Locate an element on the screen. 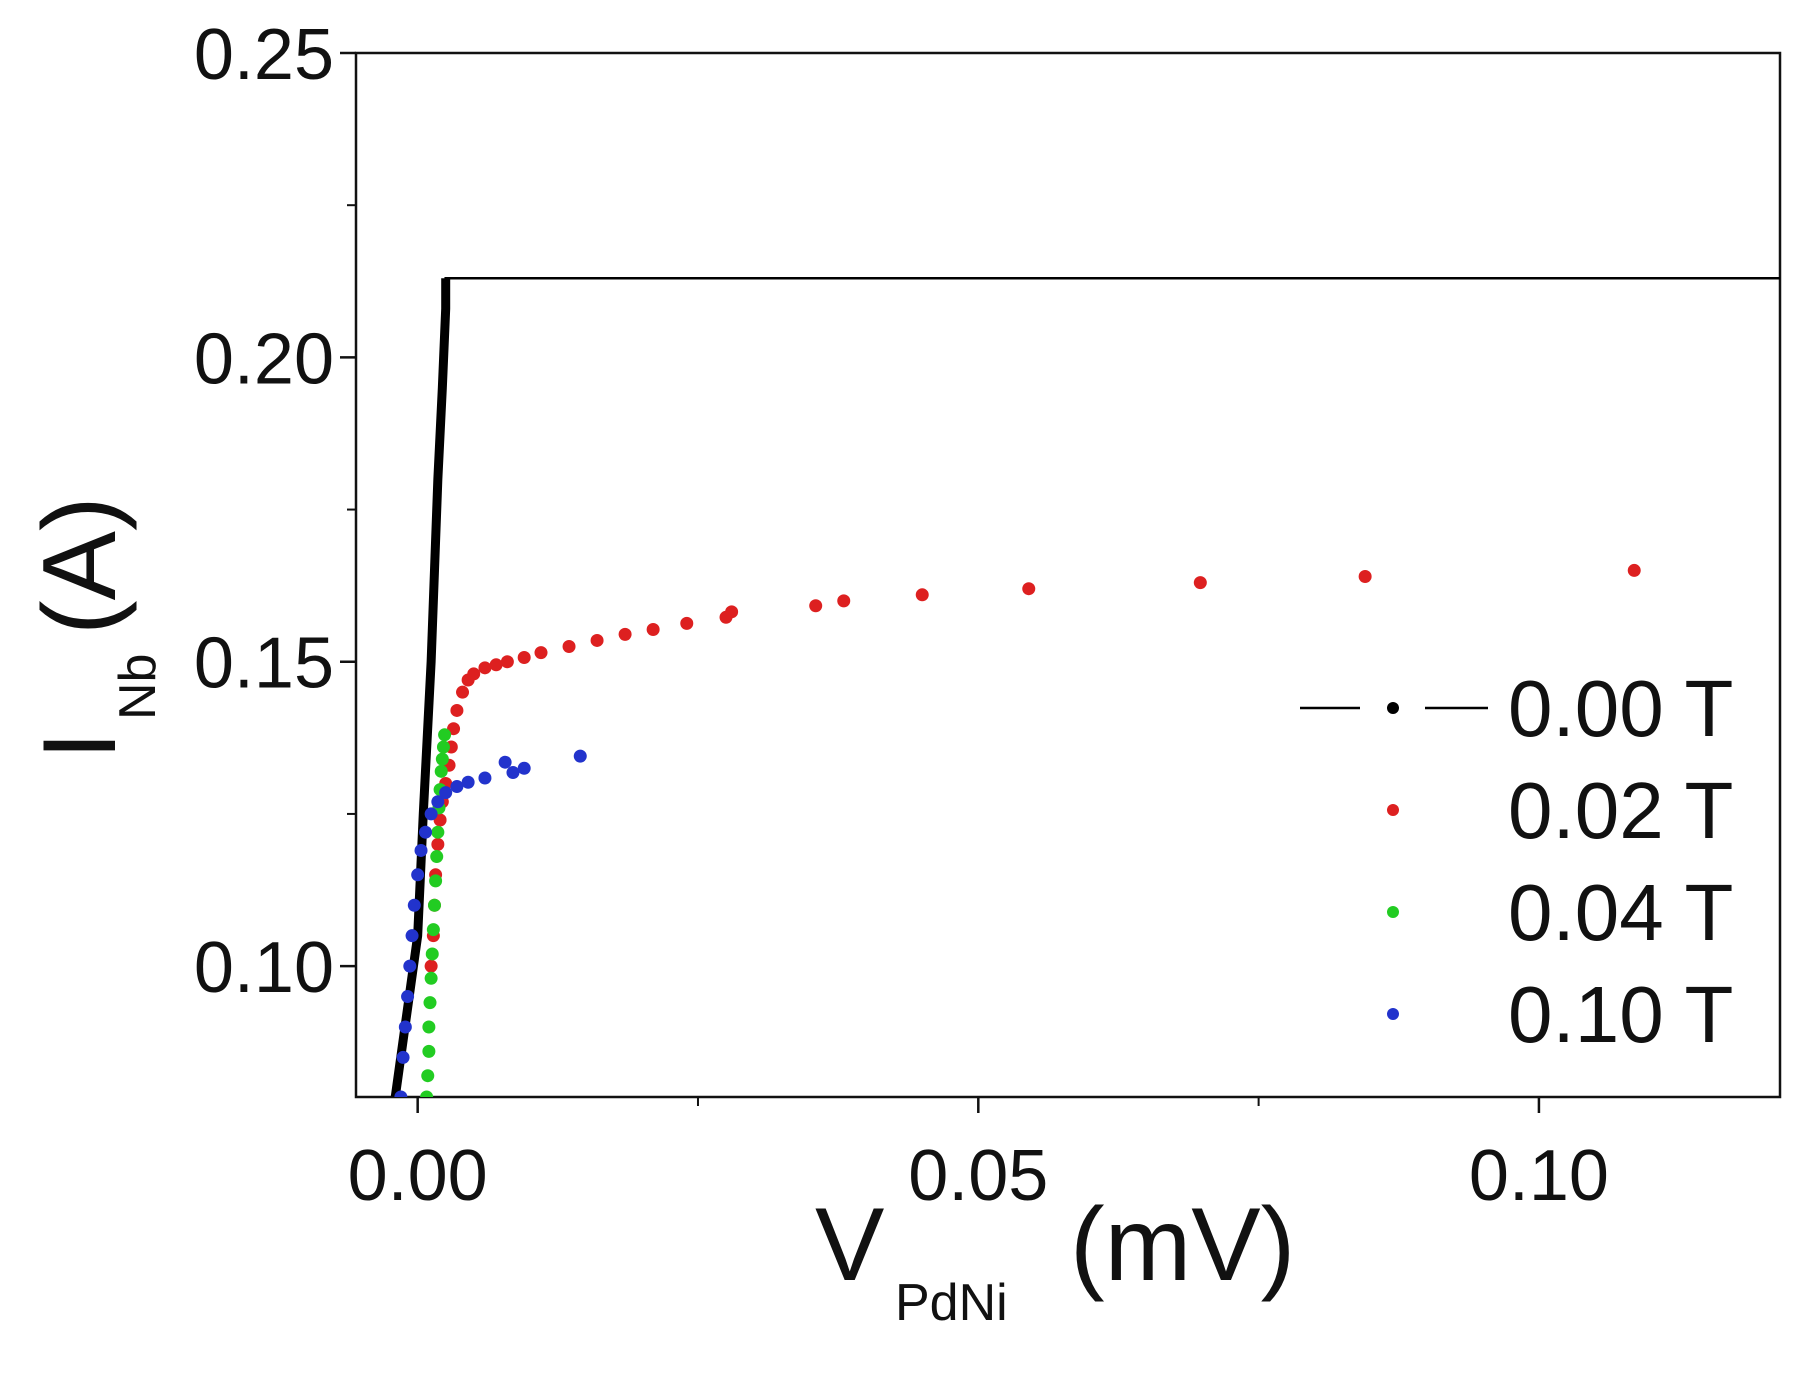 The width and height of the screenshot is (1812, 1373). x-axis: 0.00 0.05 0.10 is located at coordinates (978, 1156).